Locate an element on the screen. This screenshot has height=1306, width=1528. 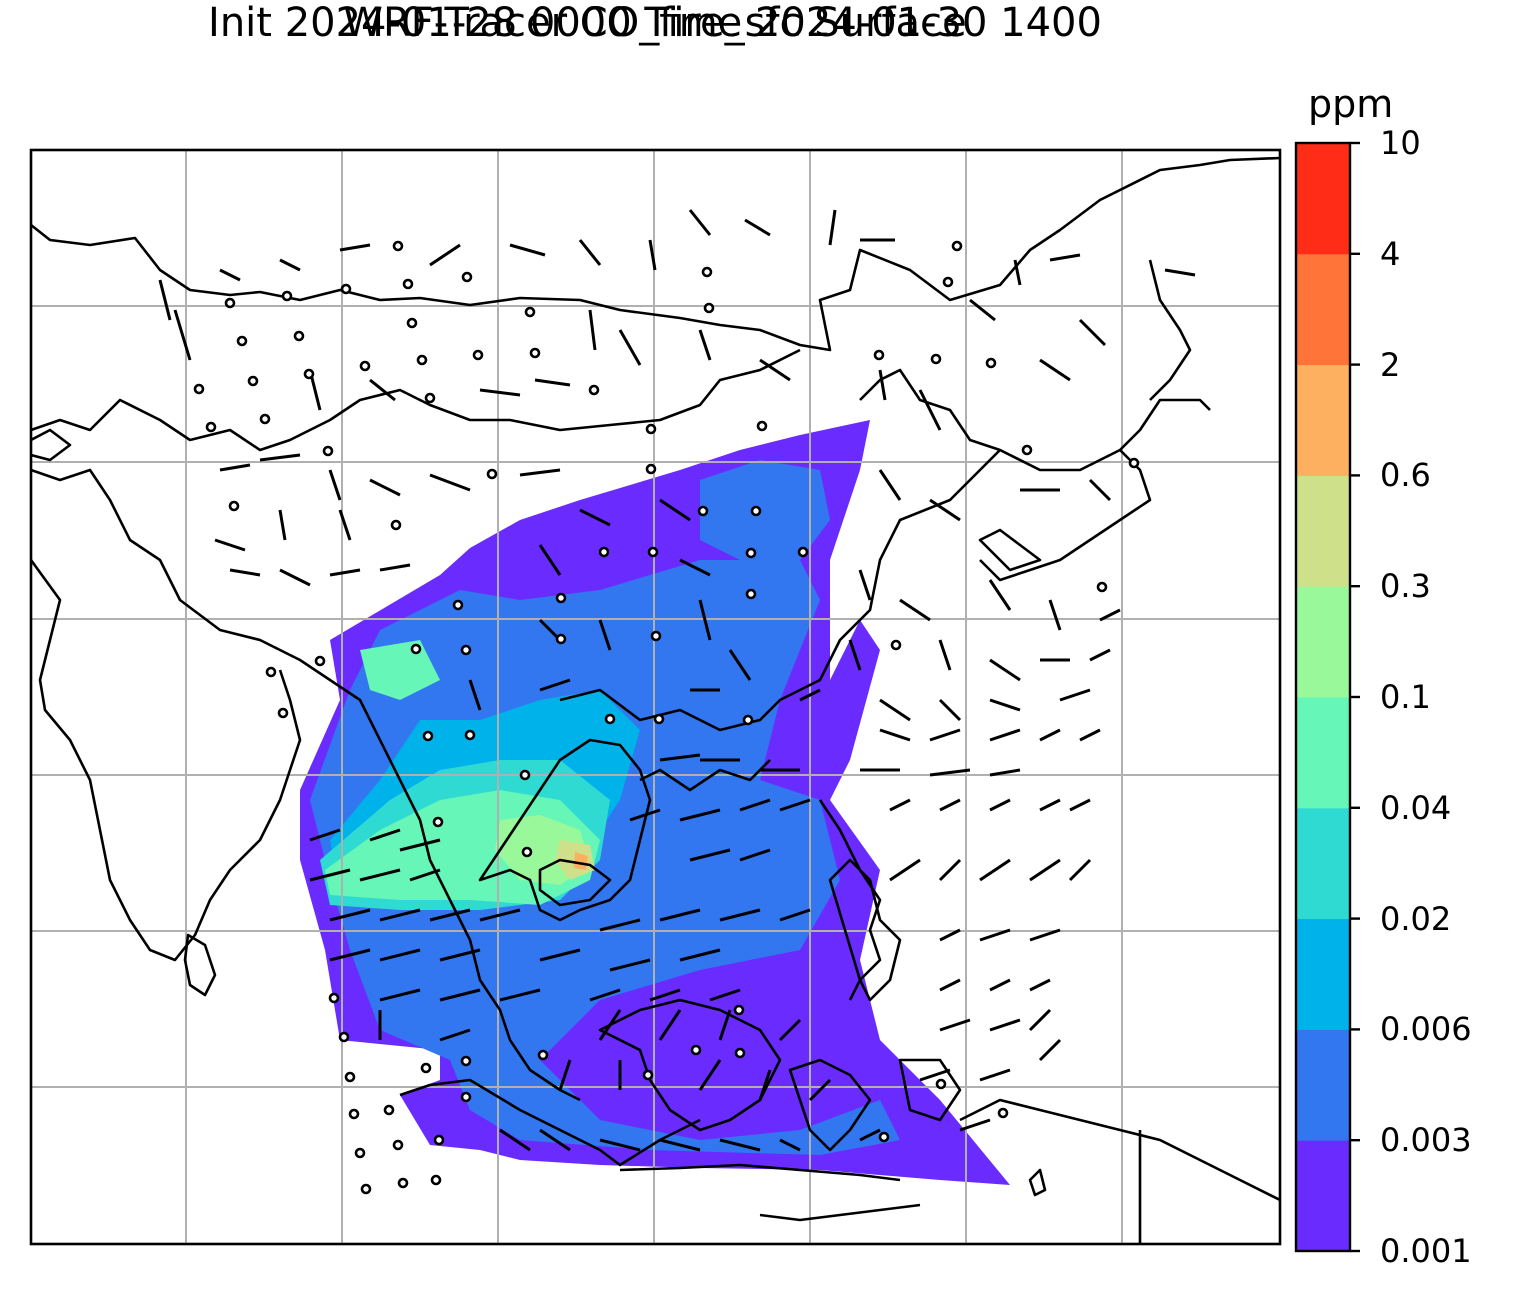
colorbar-tick-label: 10 is located at coordinates (1400, 143).